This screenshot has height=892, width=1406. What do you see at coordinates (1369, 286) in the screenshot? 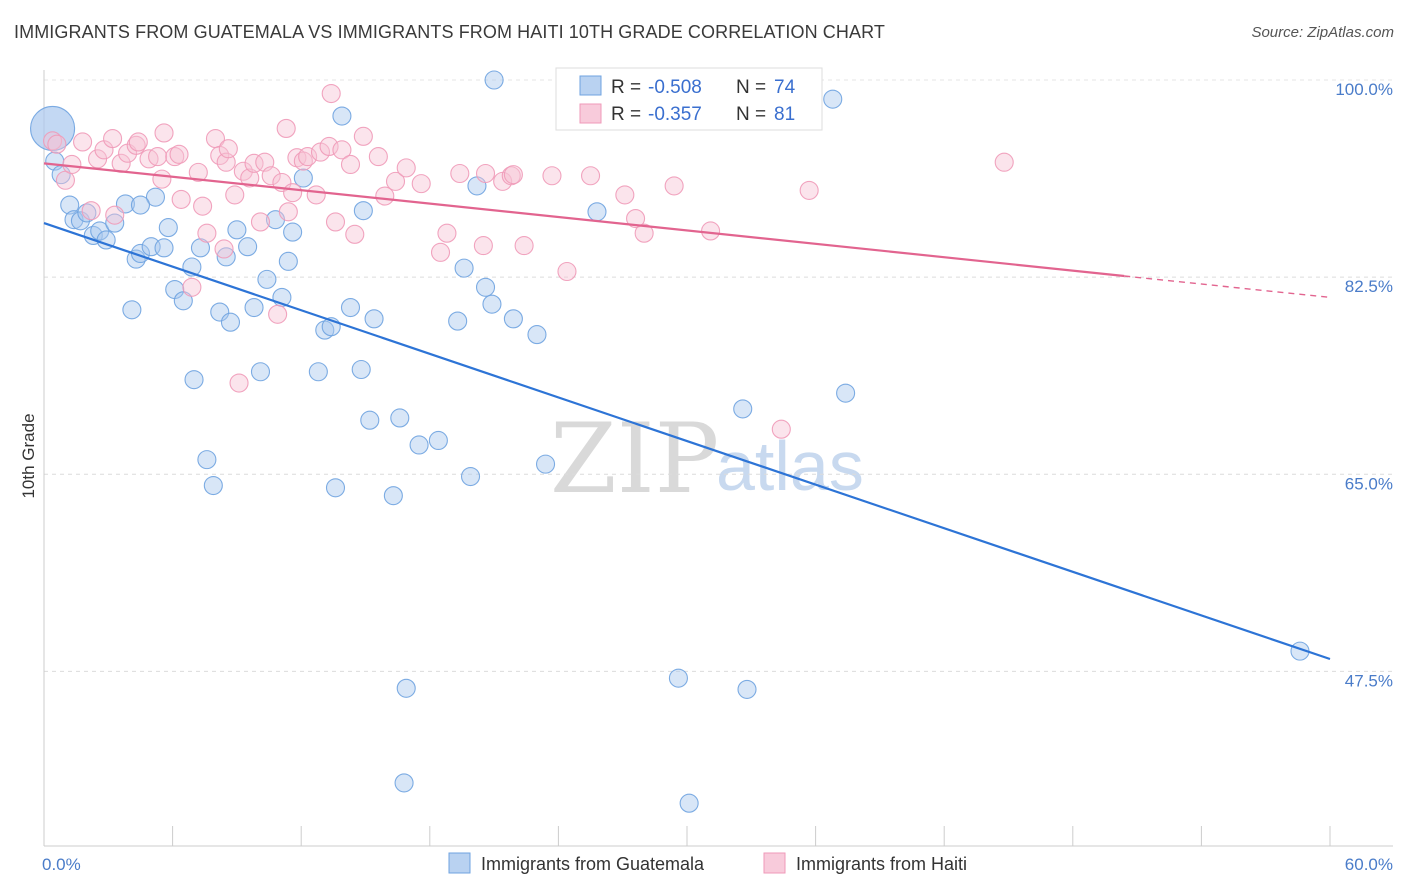
I see `y-tick-label-1: 82.5%` at bounding box center [1369, 286].